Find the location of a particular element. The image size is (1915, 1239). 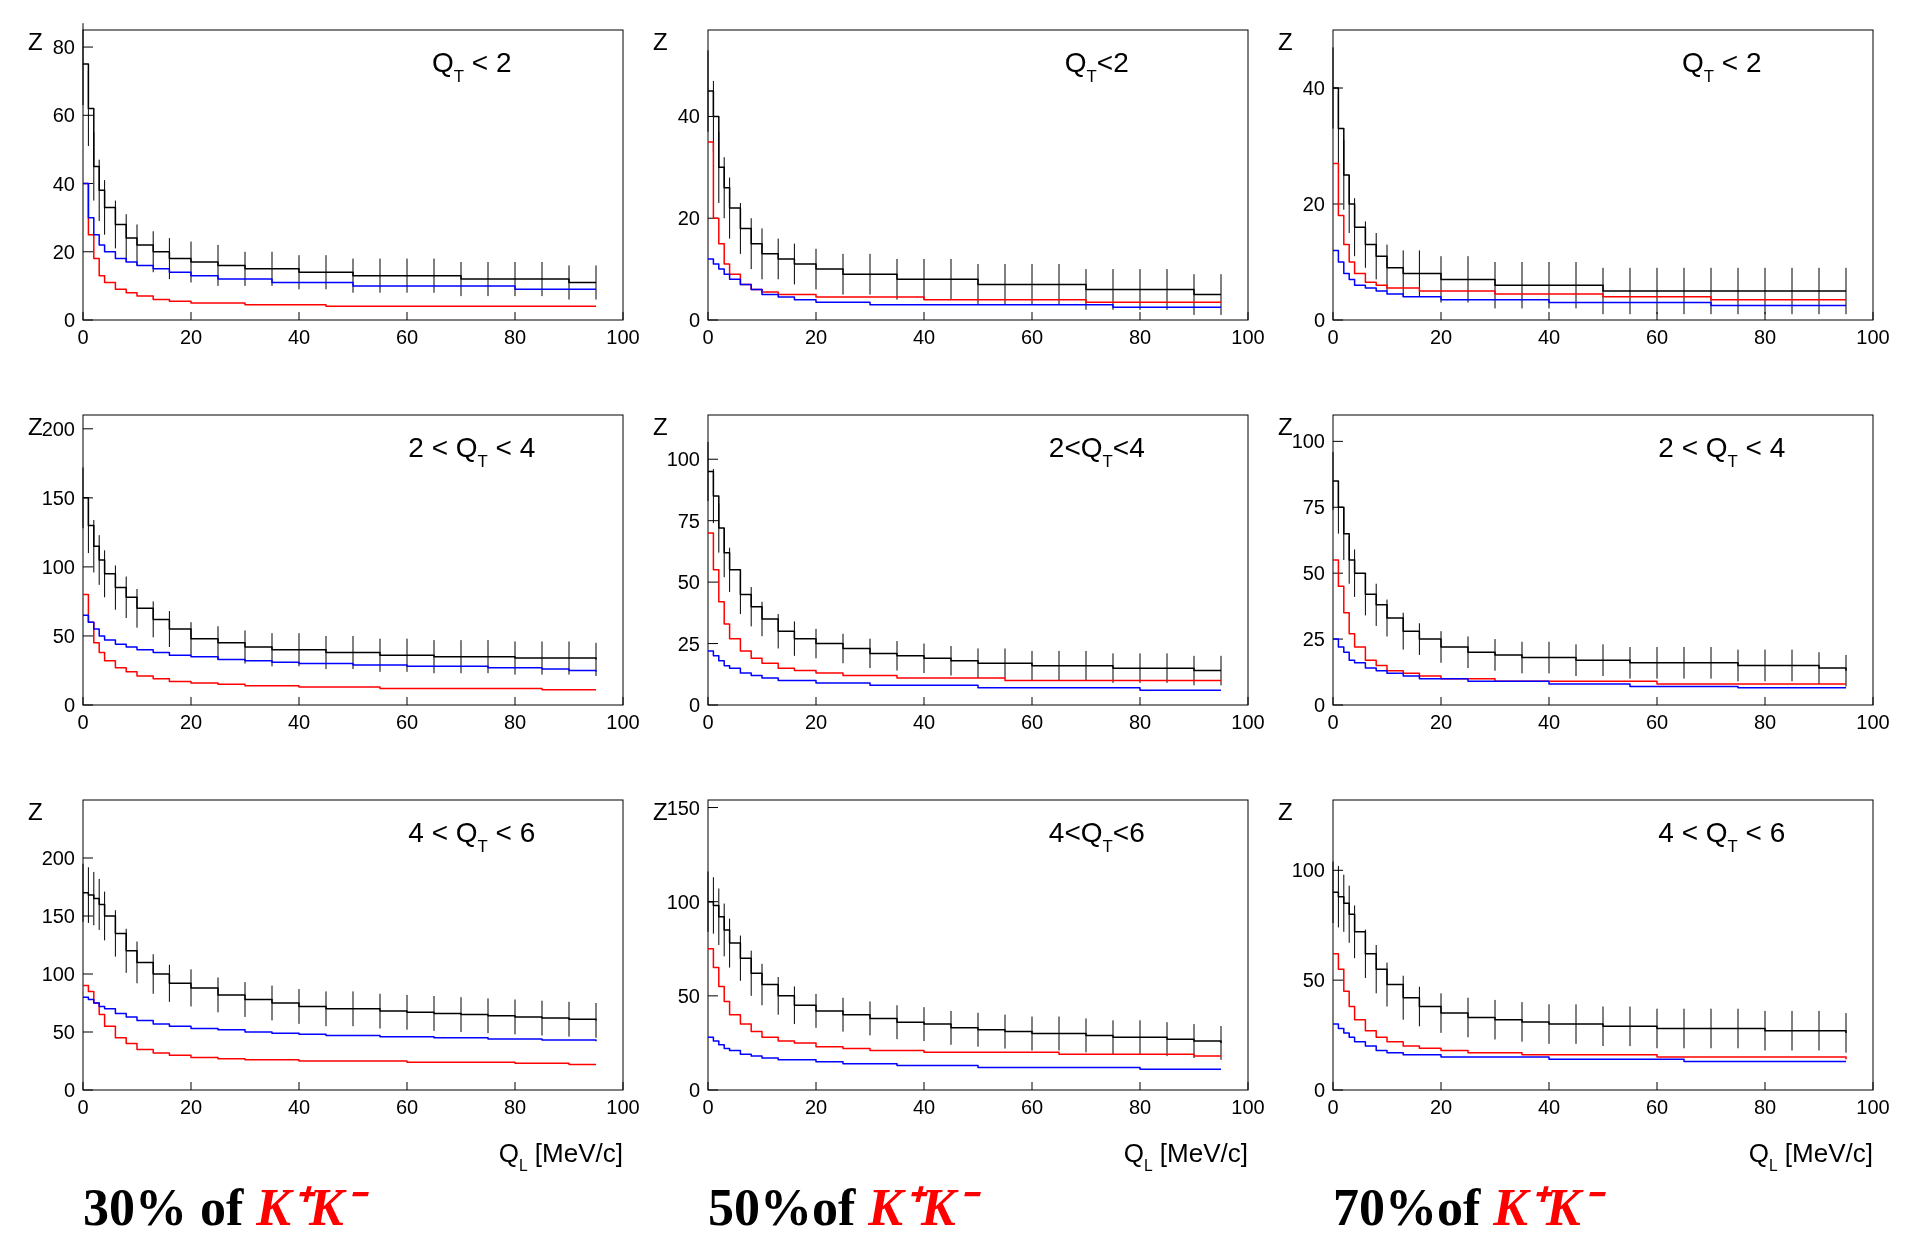

text: K⁺K⁻ is located at coordinates (1549, 1207).